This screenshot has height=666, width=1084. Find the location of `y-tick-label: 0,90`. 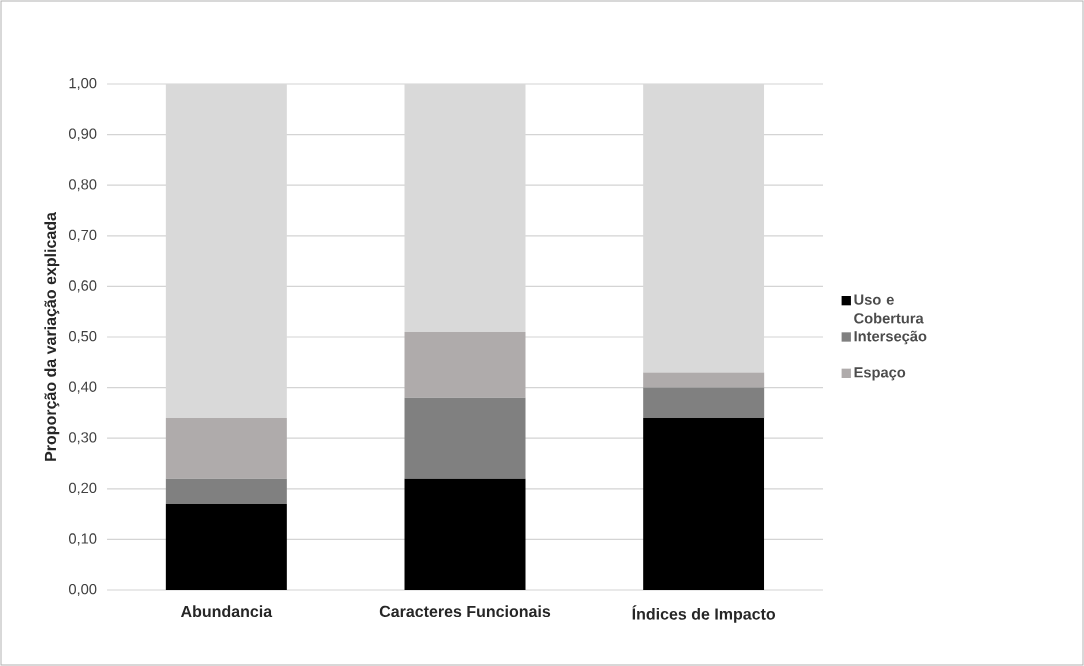

y-tick-label: 0,90 is located at coordinates (82, 134).